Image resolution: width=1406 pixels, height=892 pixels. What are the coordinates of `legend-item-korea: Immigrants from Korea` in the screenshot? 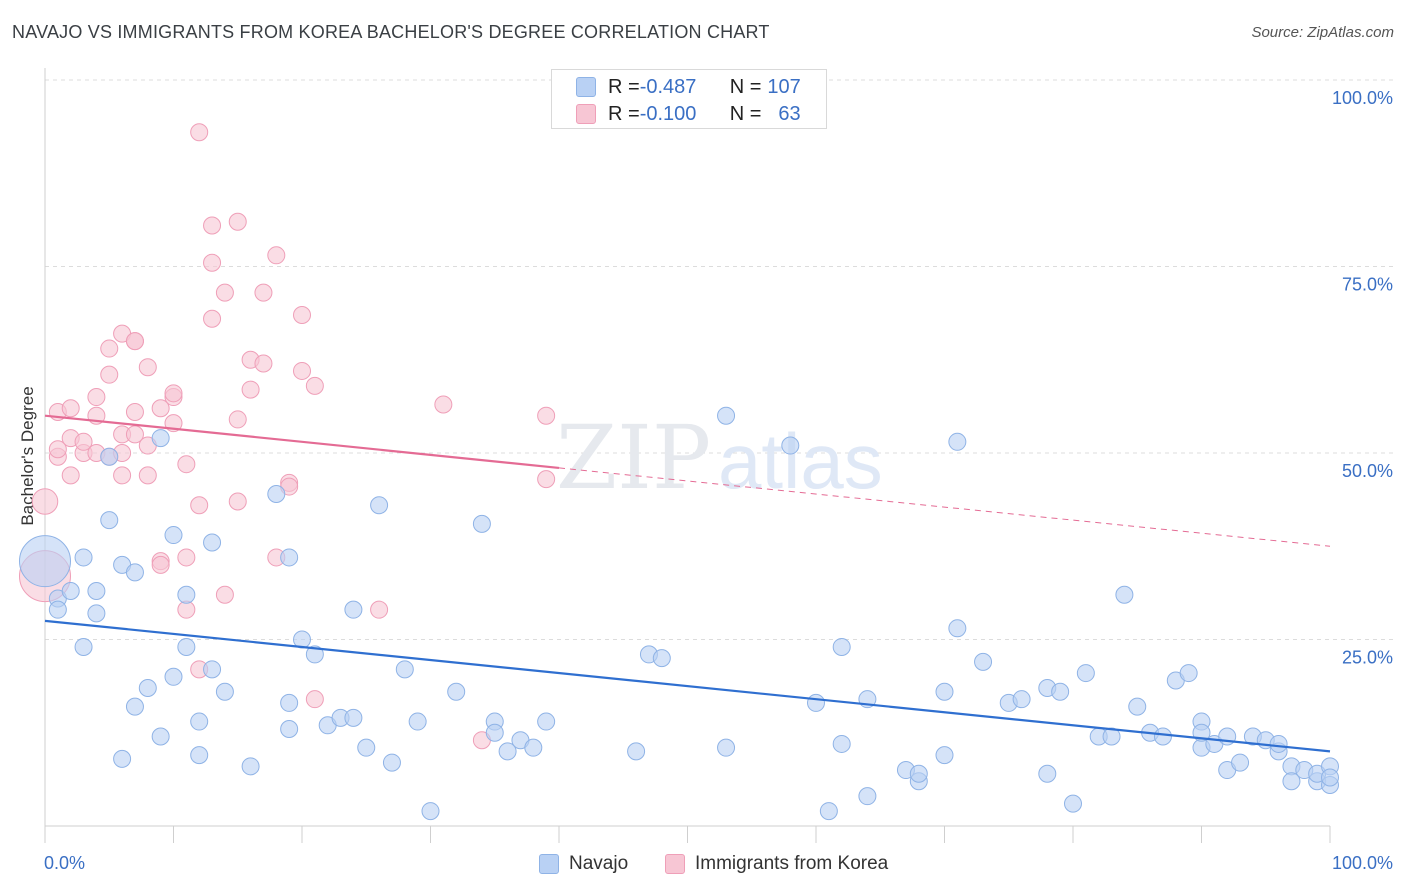 It's located at (776, 864).